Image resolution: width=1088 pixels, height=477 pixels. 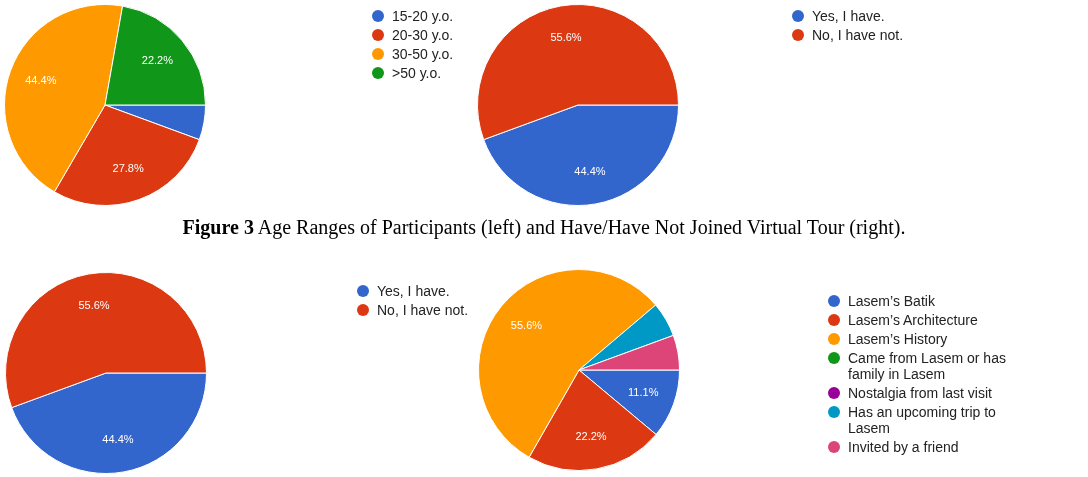 What do you see at coordinates (922, 420) in the screenshot?
I see `legend-label: Has an upcoming trip to Lasem` at bounding box center [922, 420].